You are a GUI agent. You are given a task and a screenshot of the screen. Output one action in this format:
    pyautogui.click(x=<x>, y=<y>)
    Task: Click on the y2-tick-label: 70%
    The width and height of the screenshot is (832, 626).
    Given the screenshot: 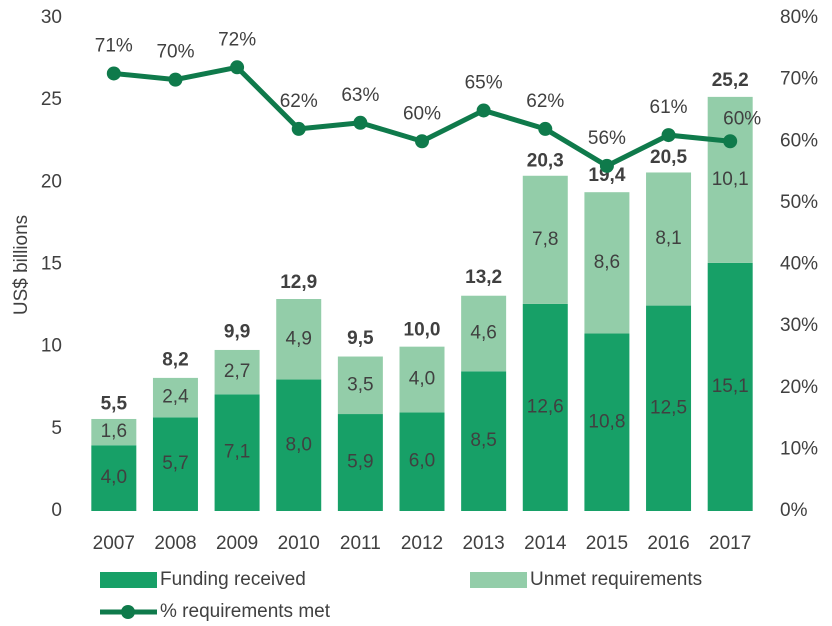 What is the action you would take?
    pyautogui.click(x=799, y=79)
    